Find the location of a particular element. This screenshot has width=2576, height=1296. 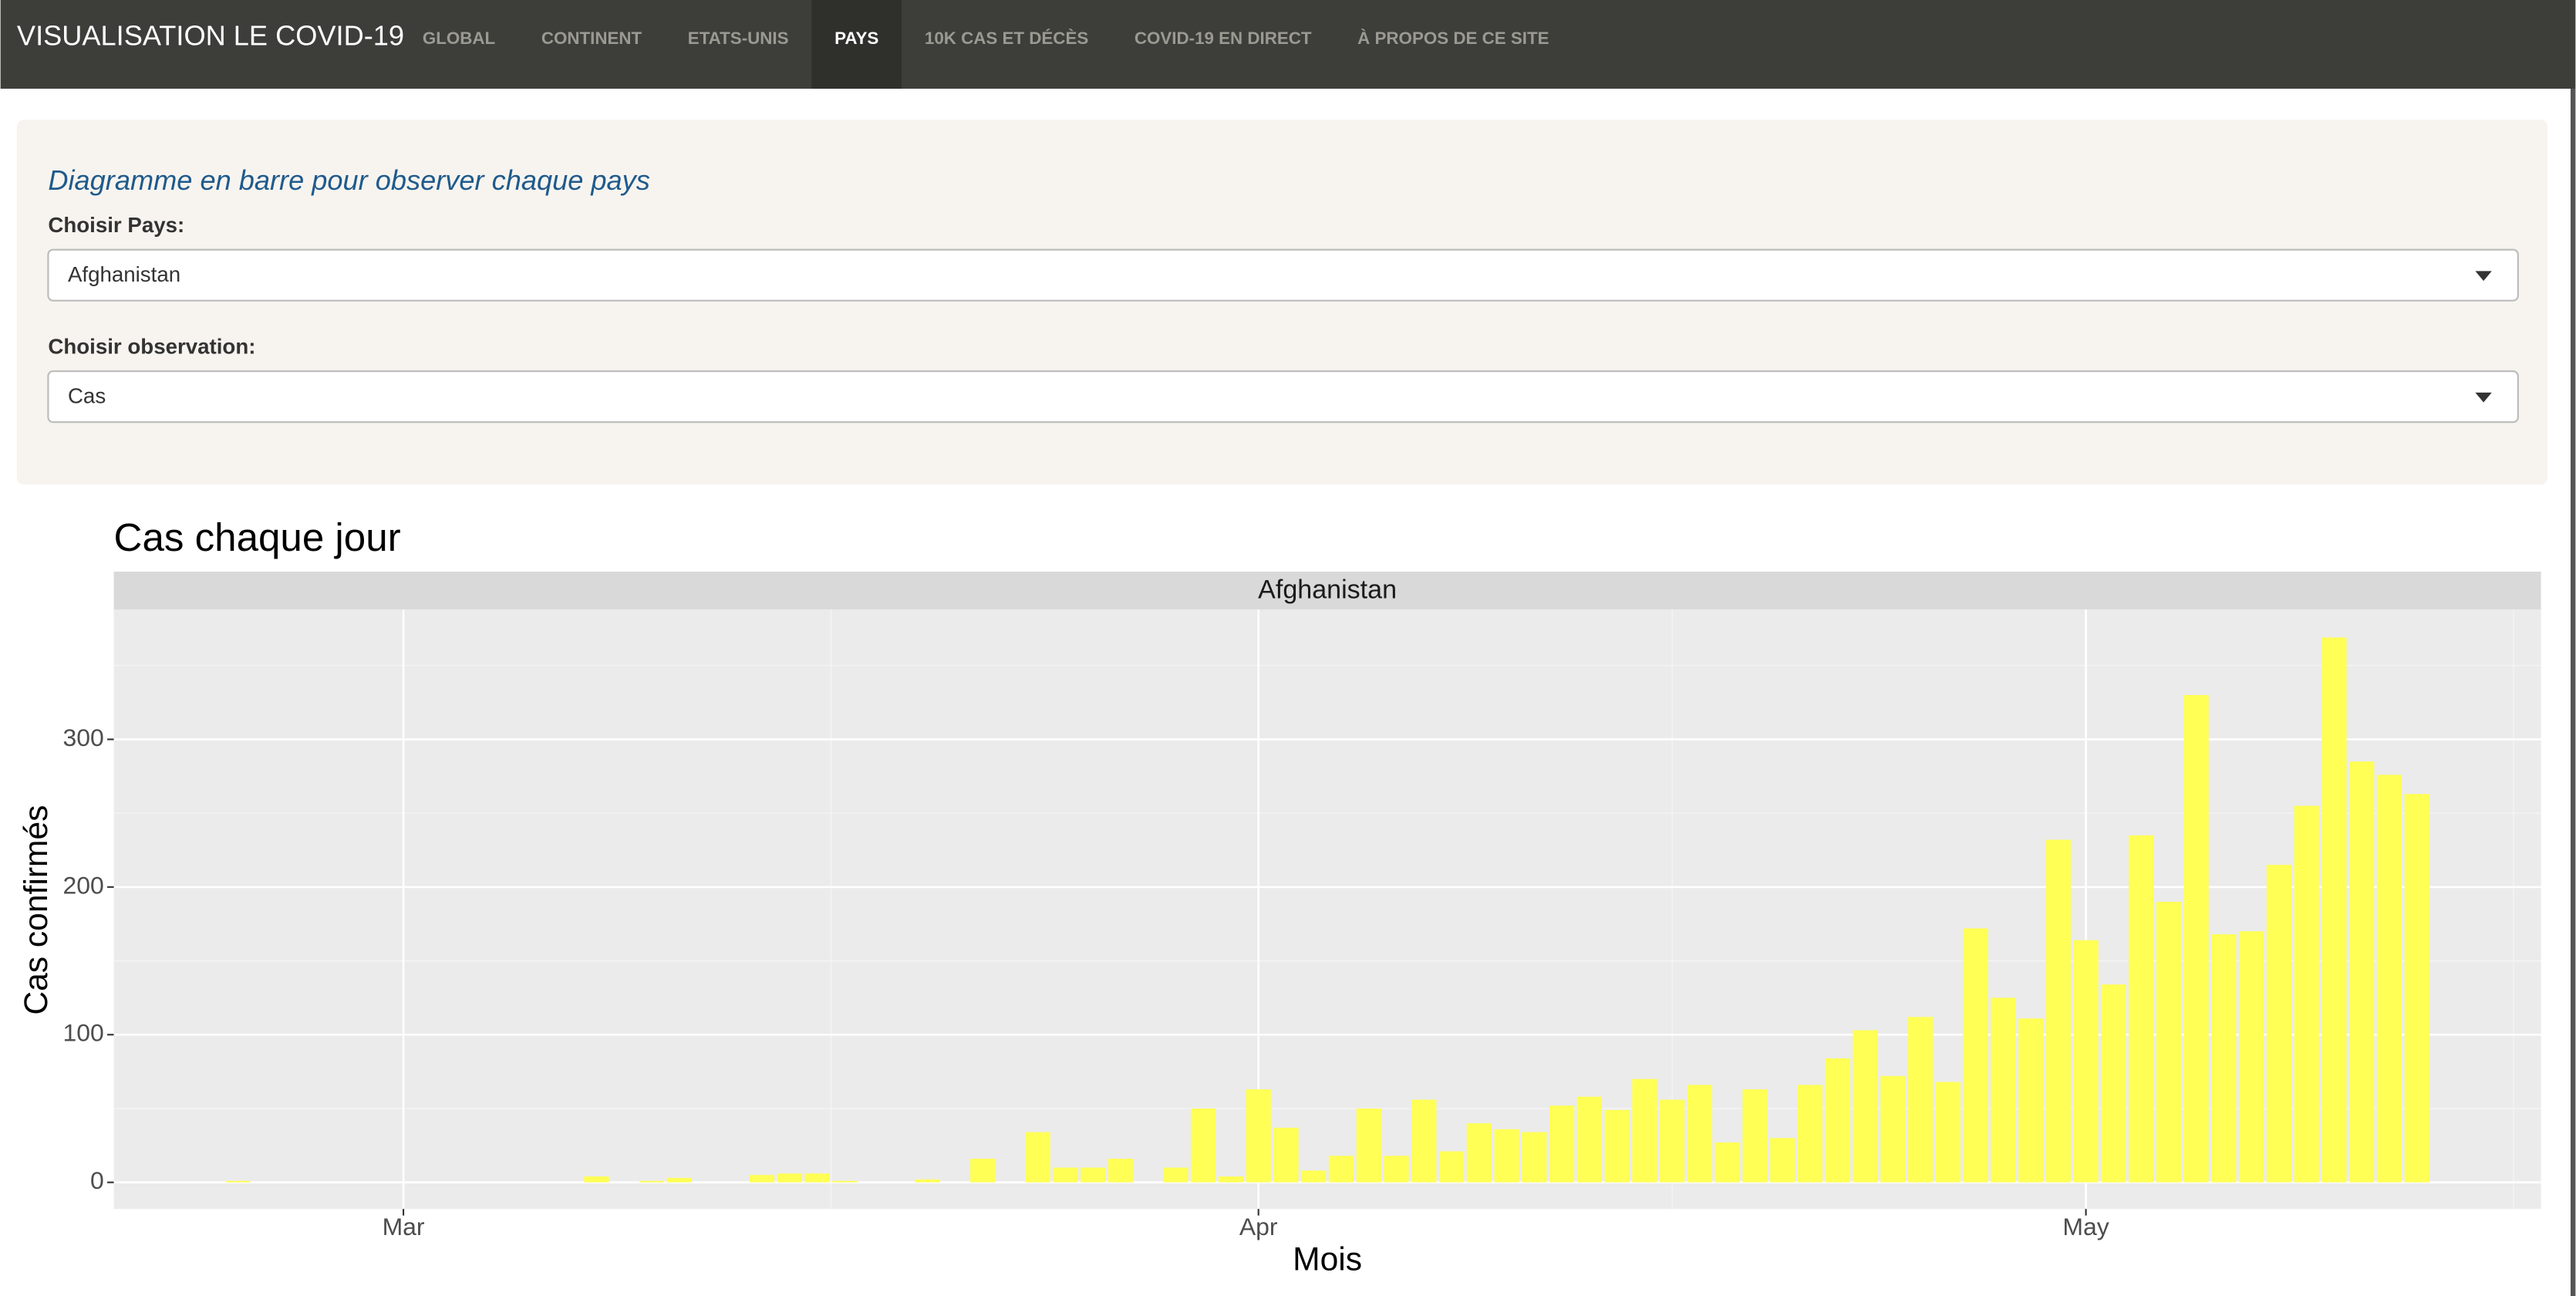

x-tick-label: Apr is located at coordinates (1258, 1226).